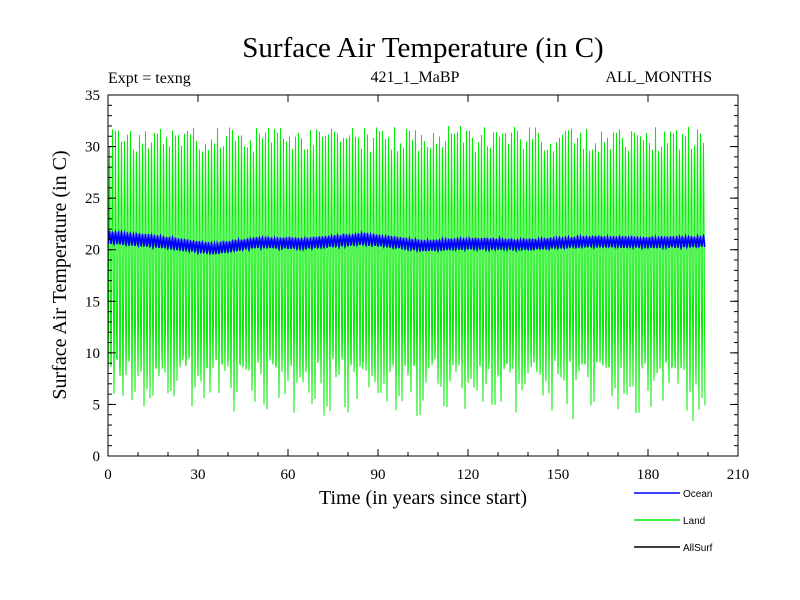 The width and height of the screenshot is (800, 600). Describe the element at coordinates (468, 475) in the screenshot. I see `x-tick-label: 120` at that location.